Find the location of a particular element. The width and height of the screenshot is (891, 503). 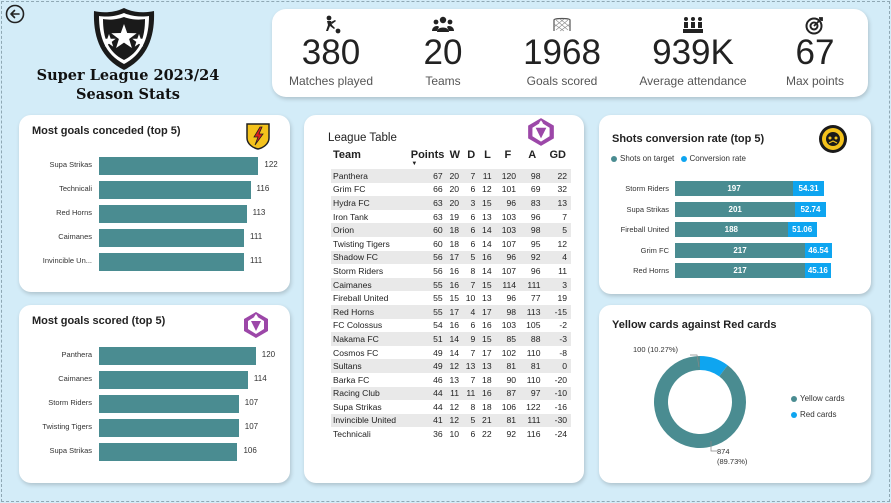

conversion-rate-bar: 45.16 is located at coordinates (818, 270).